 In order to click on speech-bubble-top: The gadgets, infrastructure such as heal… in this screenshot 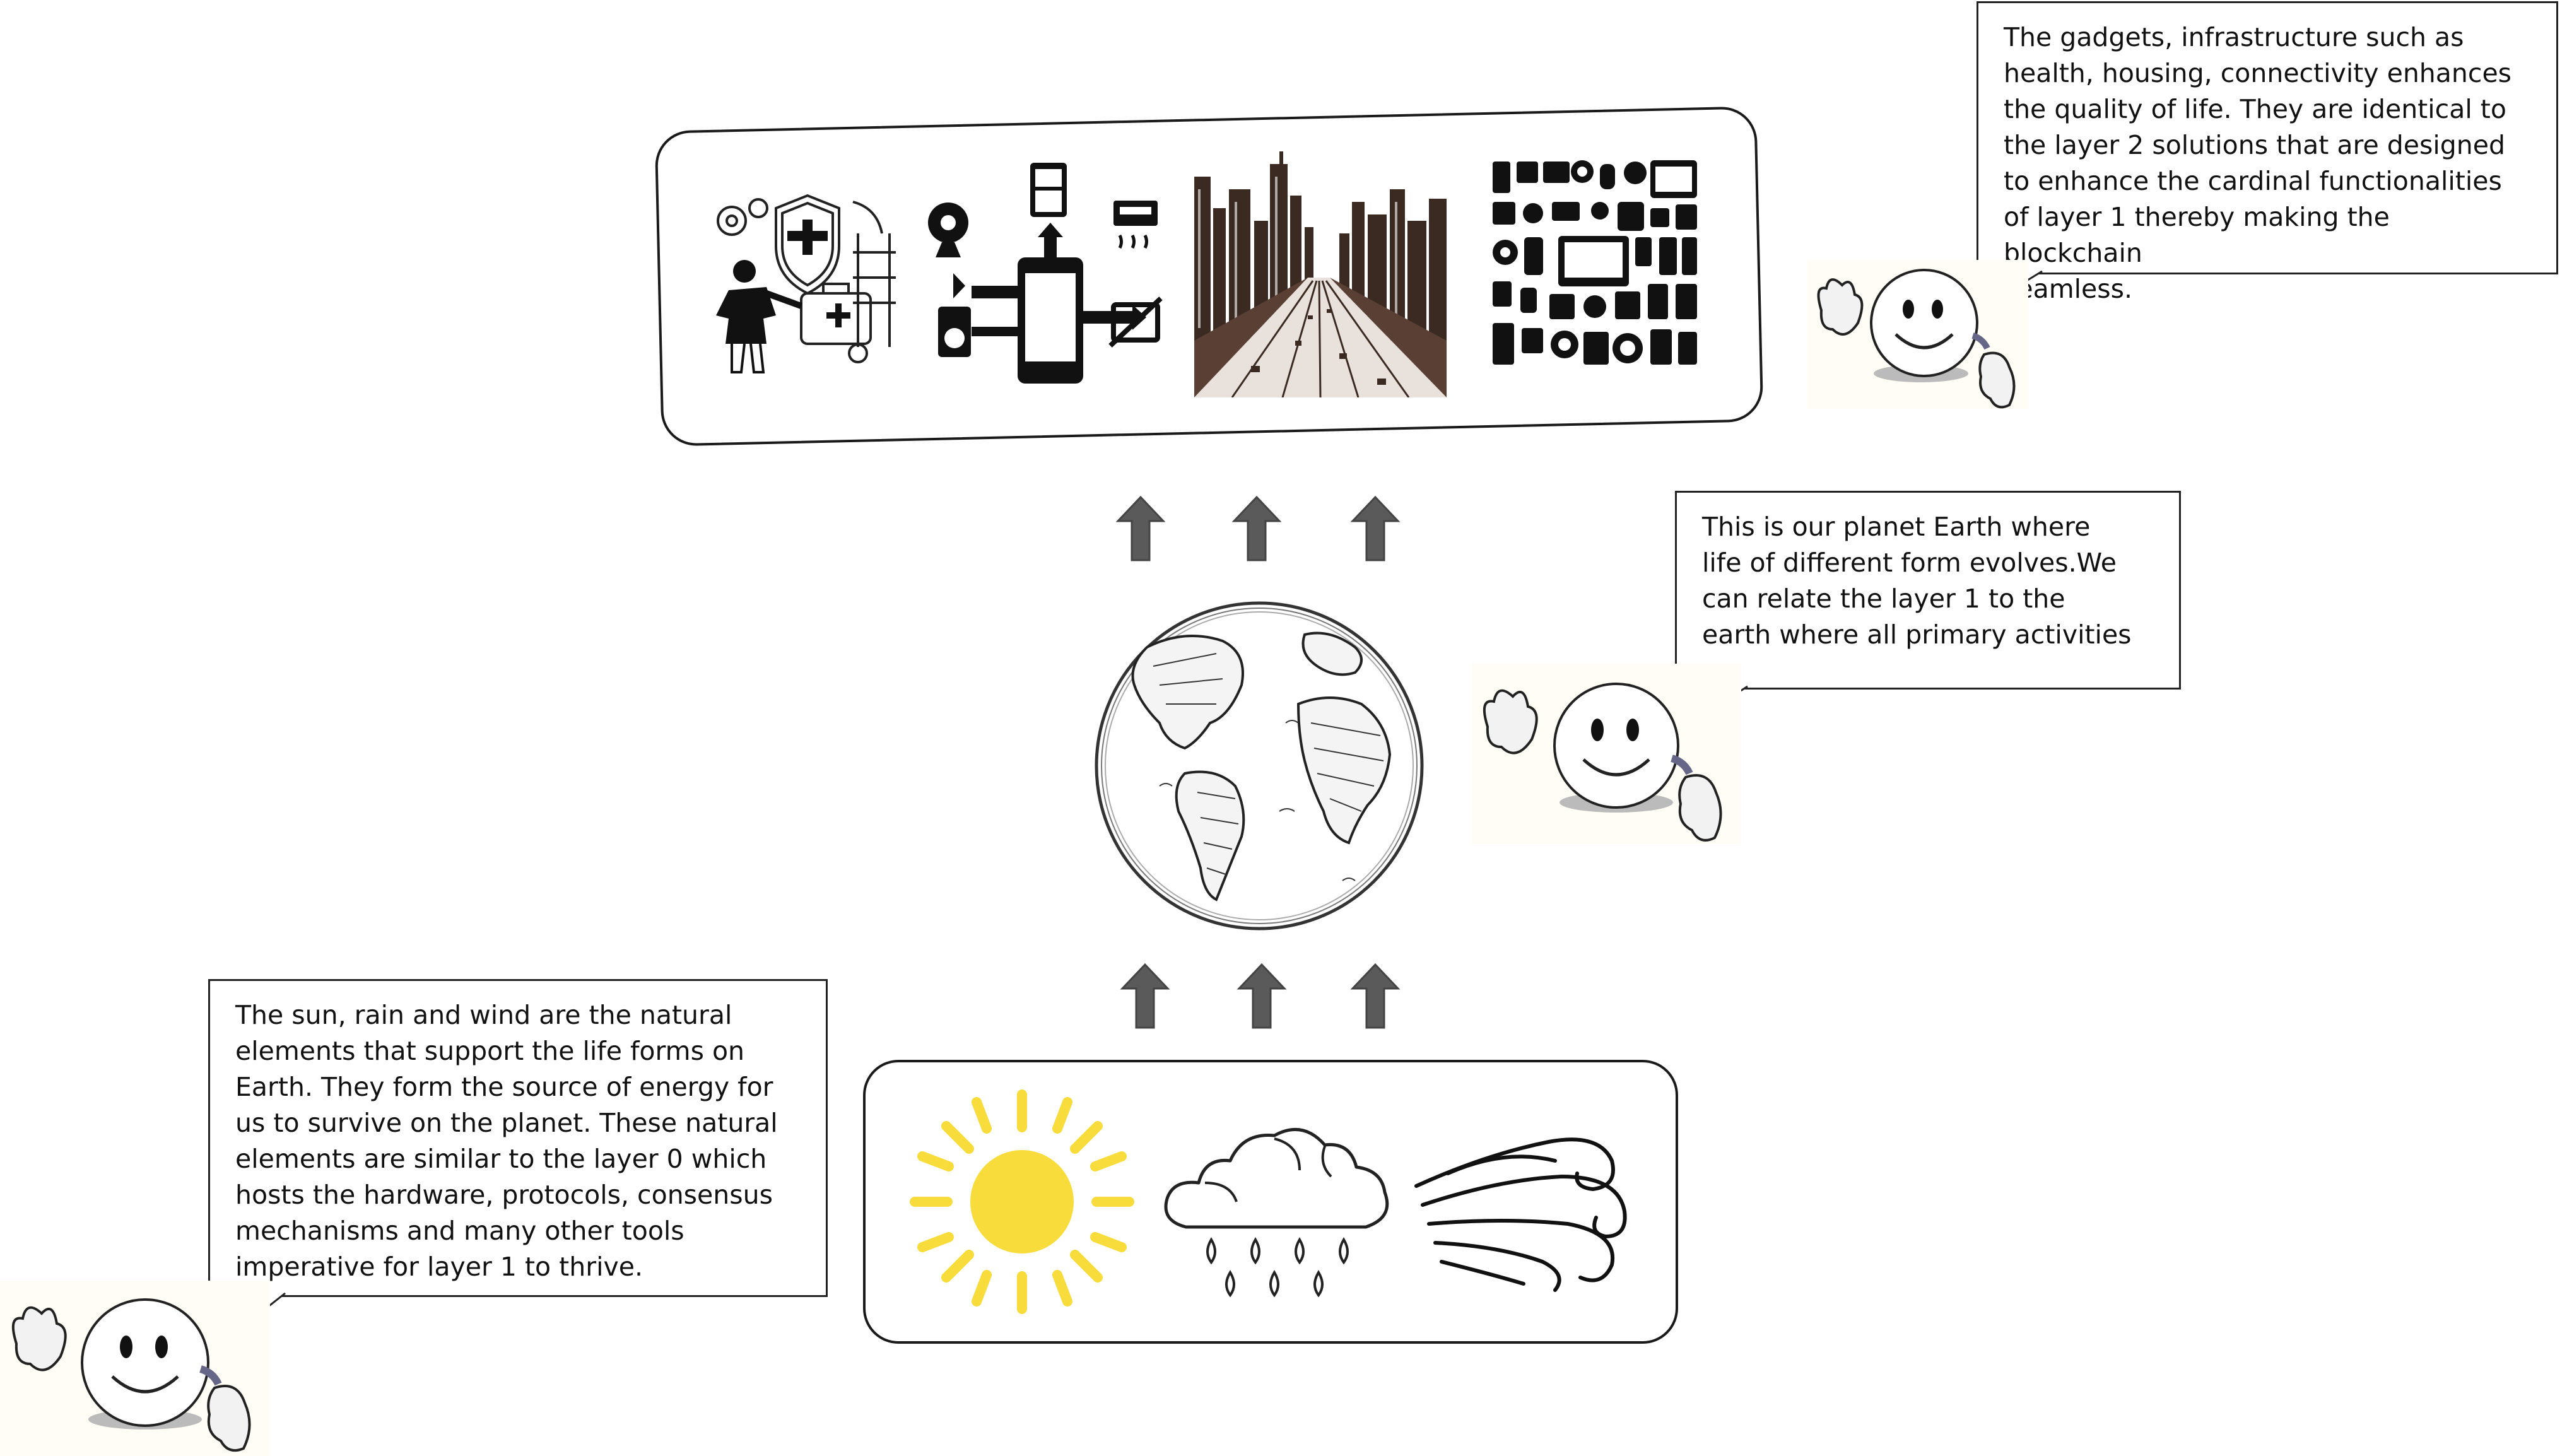, I will do `click(2267, 152)`.